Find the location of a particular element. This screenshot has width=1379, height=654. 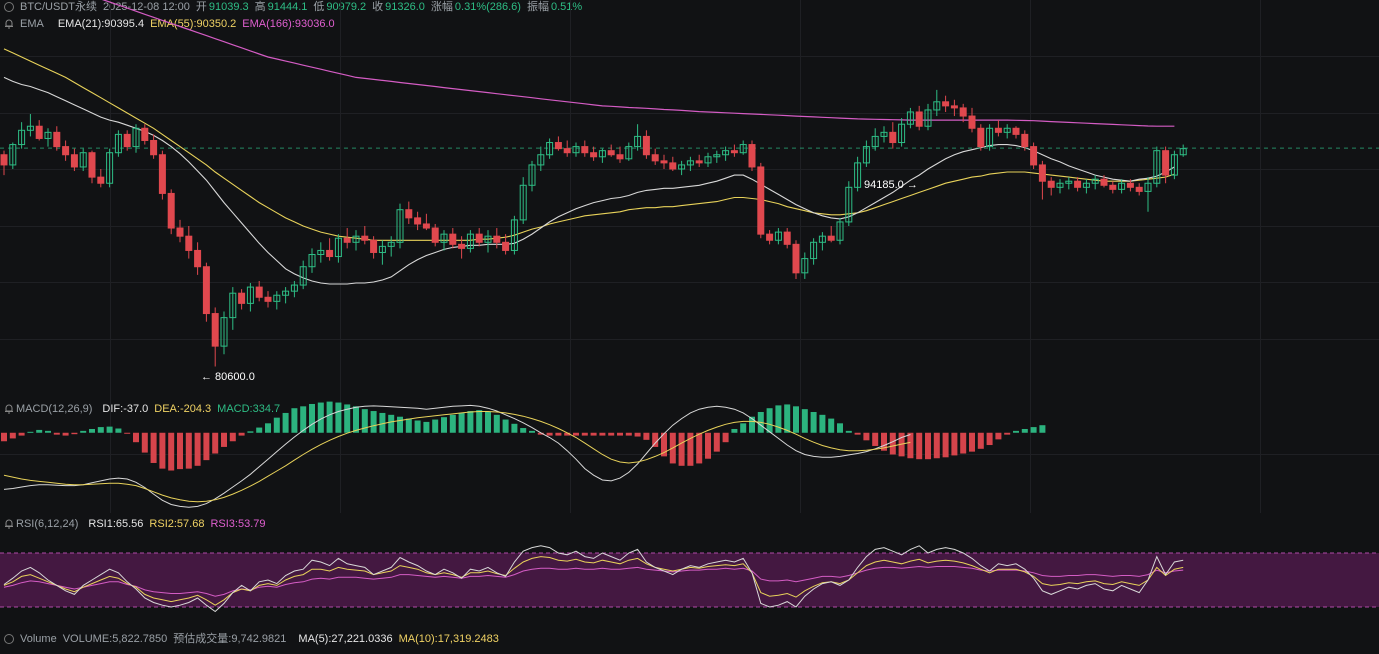

rsi-name: RSI(6,12,24) is located at coordinates (47, 524).